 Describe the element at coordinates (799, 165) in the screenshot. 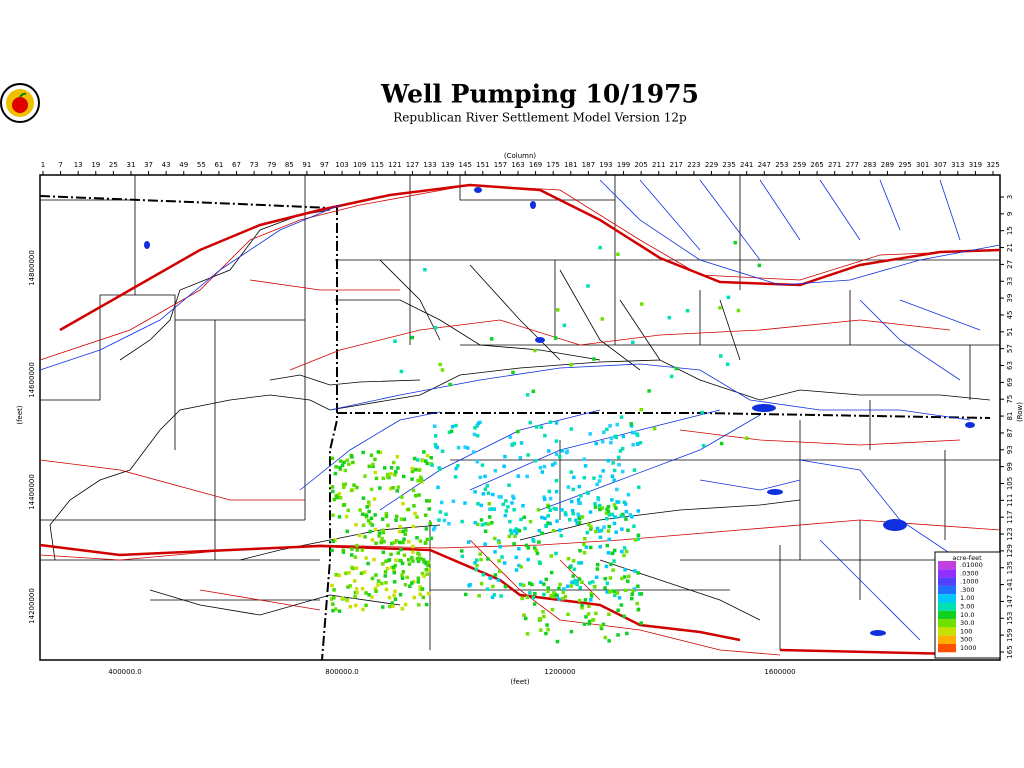

I see `column-tick-label: 259` at that location.